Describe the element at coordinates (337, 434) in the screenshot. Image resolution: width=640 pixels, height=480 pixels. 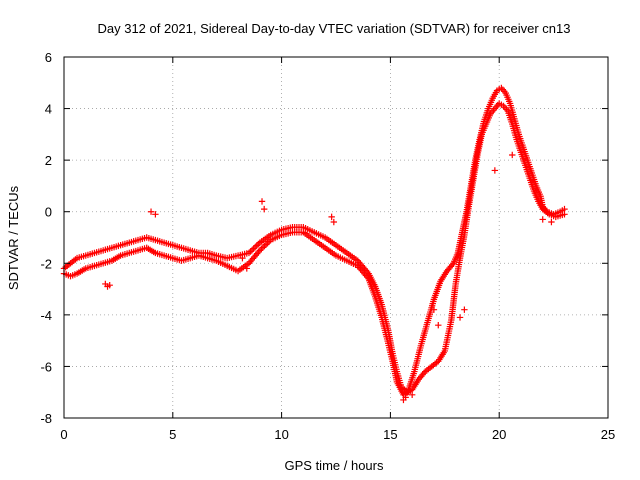
I see `x-tick-labels: 0 5 10 15 20 25` at that location.